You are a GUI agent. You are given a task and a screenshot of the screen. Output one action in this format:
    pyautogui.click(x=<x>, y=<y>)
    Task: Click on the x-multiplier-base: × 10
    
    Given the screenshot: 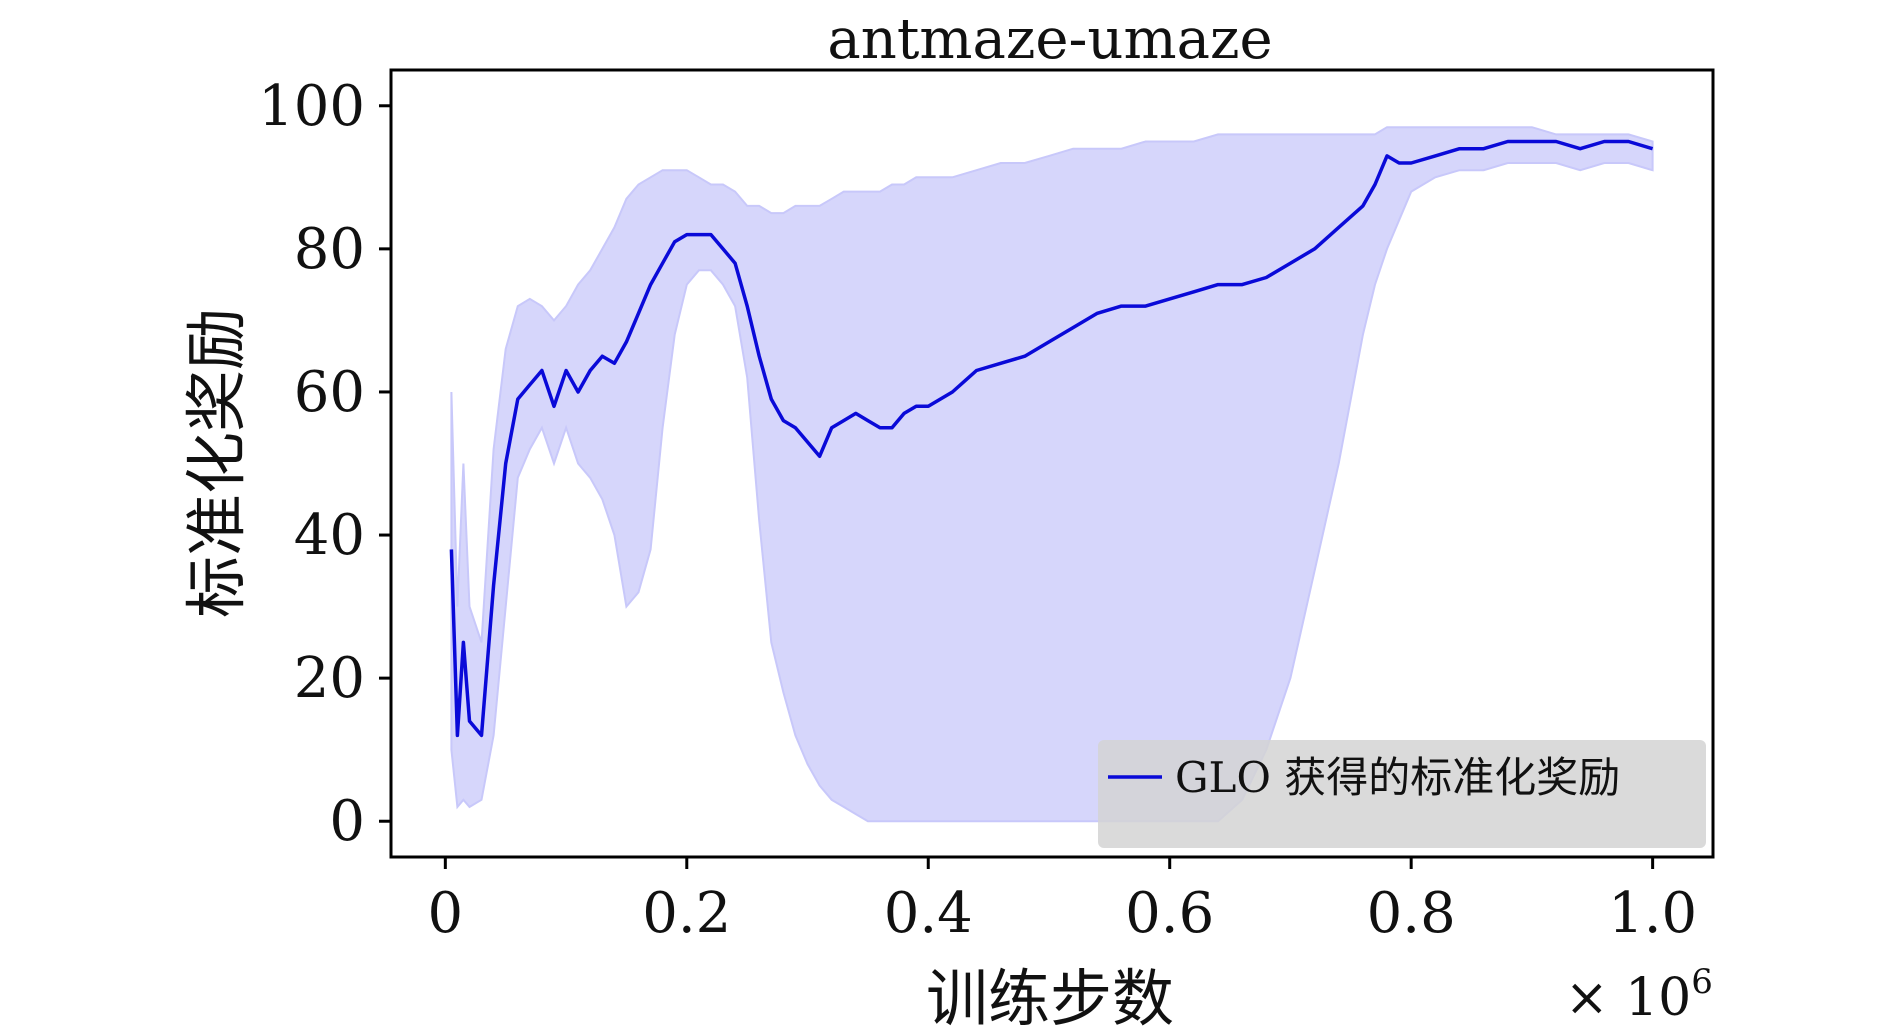 What is the action you would take?
    pyautogui.click(x=1628, y=998)
    